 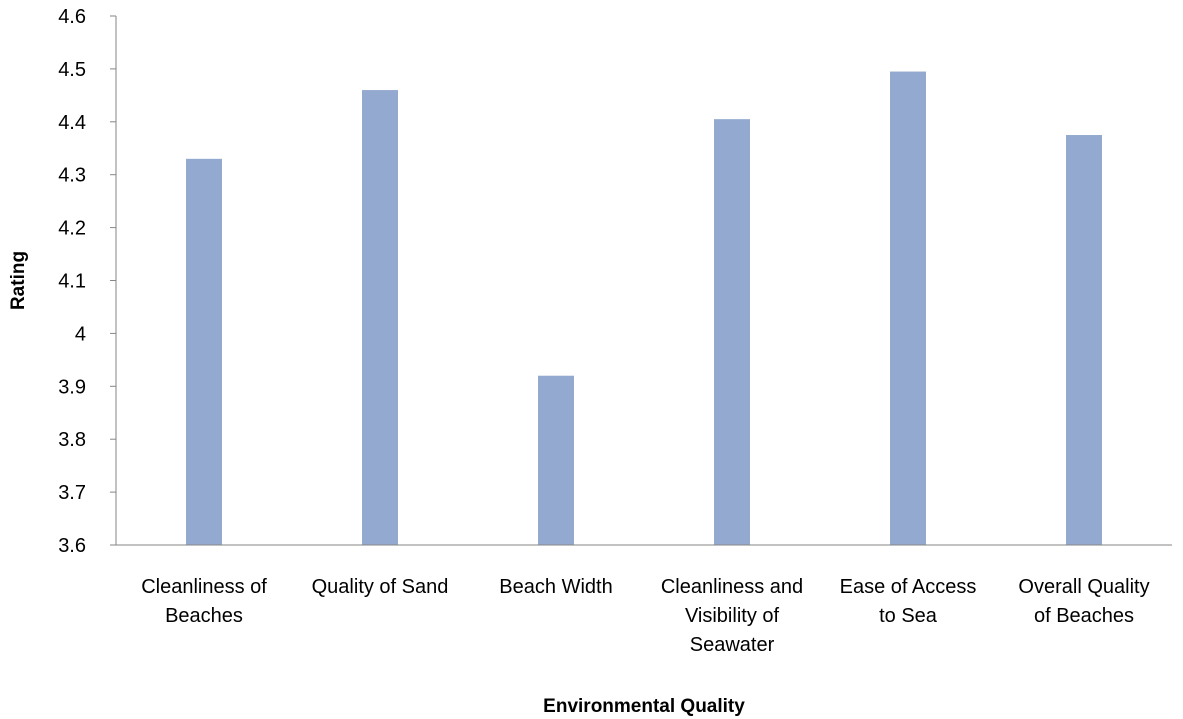 What do you see at coordinates (72, 70) in the screenshot?
I see `y-tick-label: 4.5` at bounding box center [72, 70].